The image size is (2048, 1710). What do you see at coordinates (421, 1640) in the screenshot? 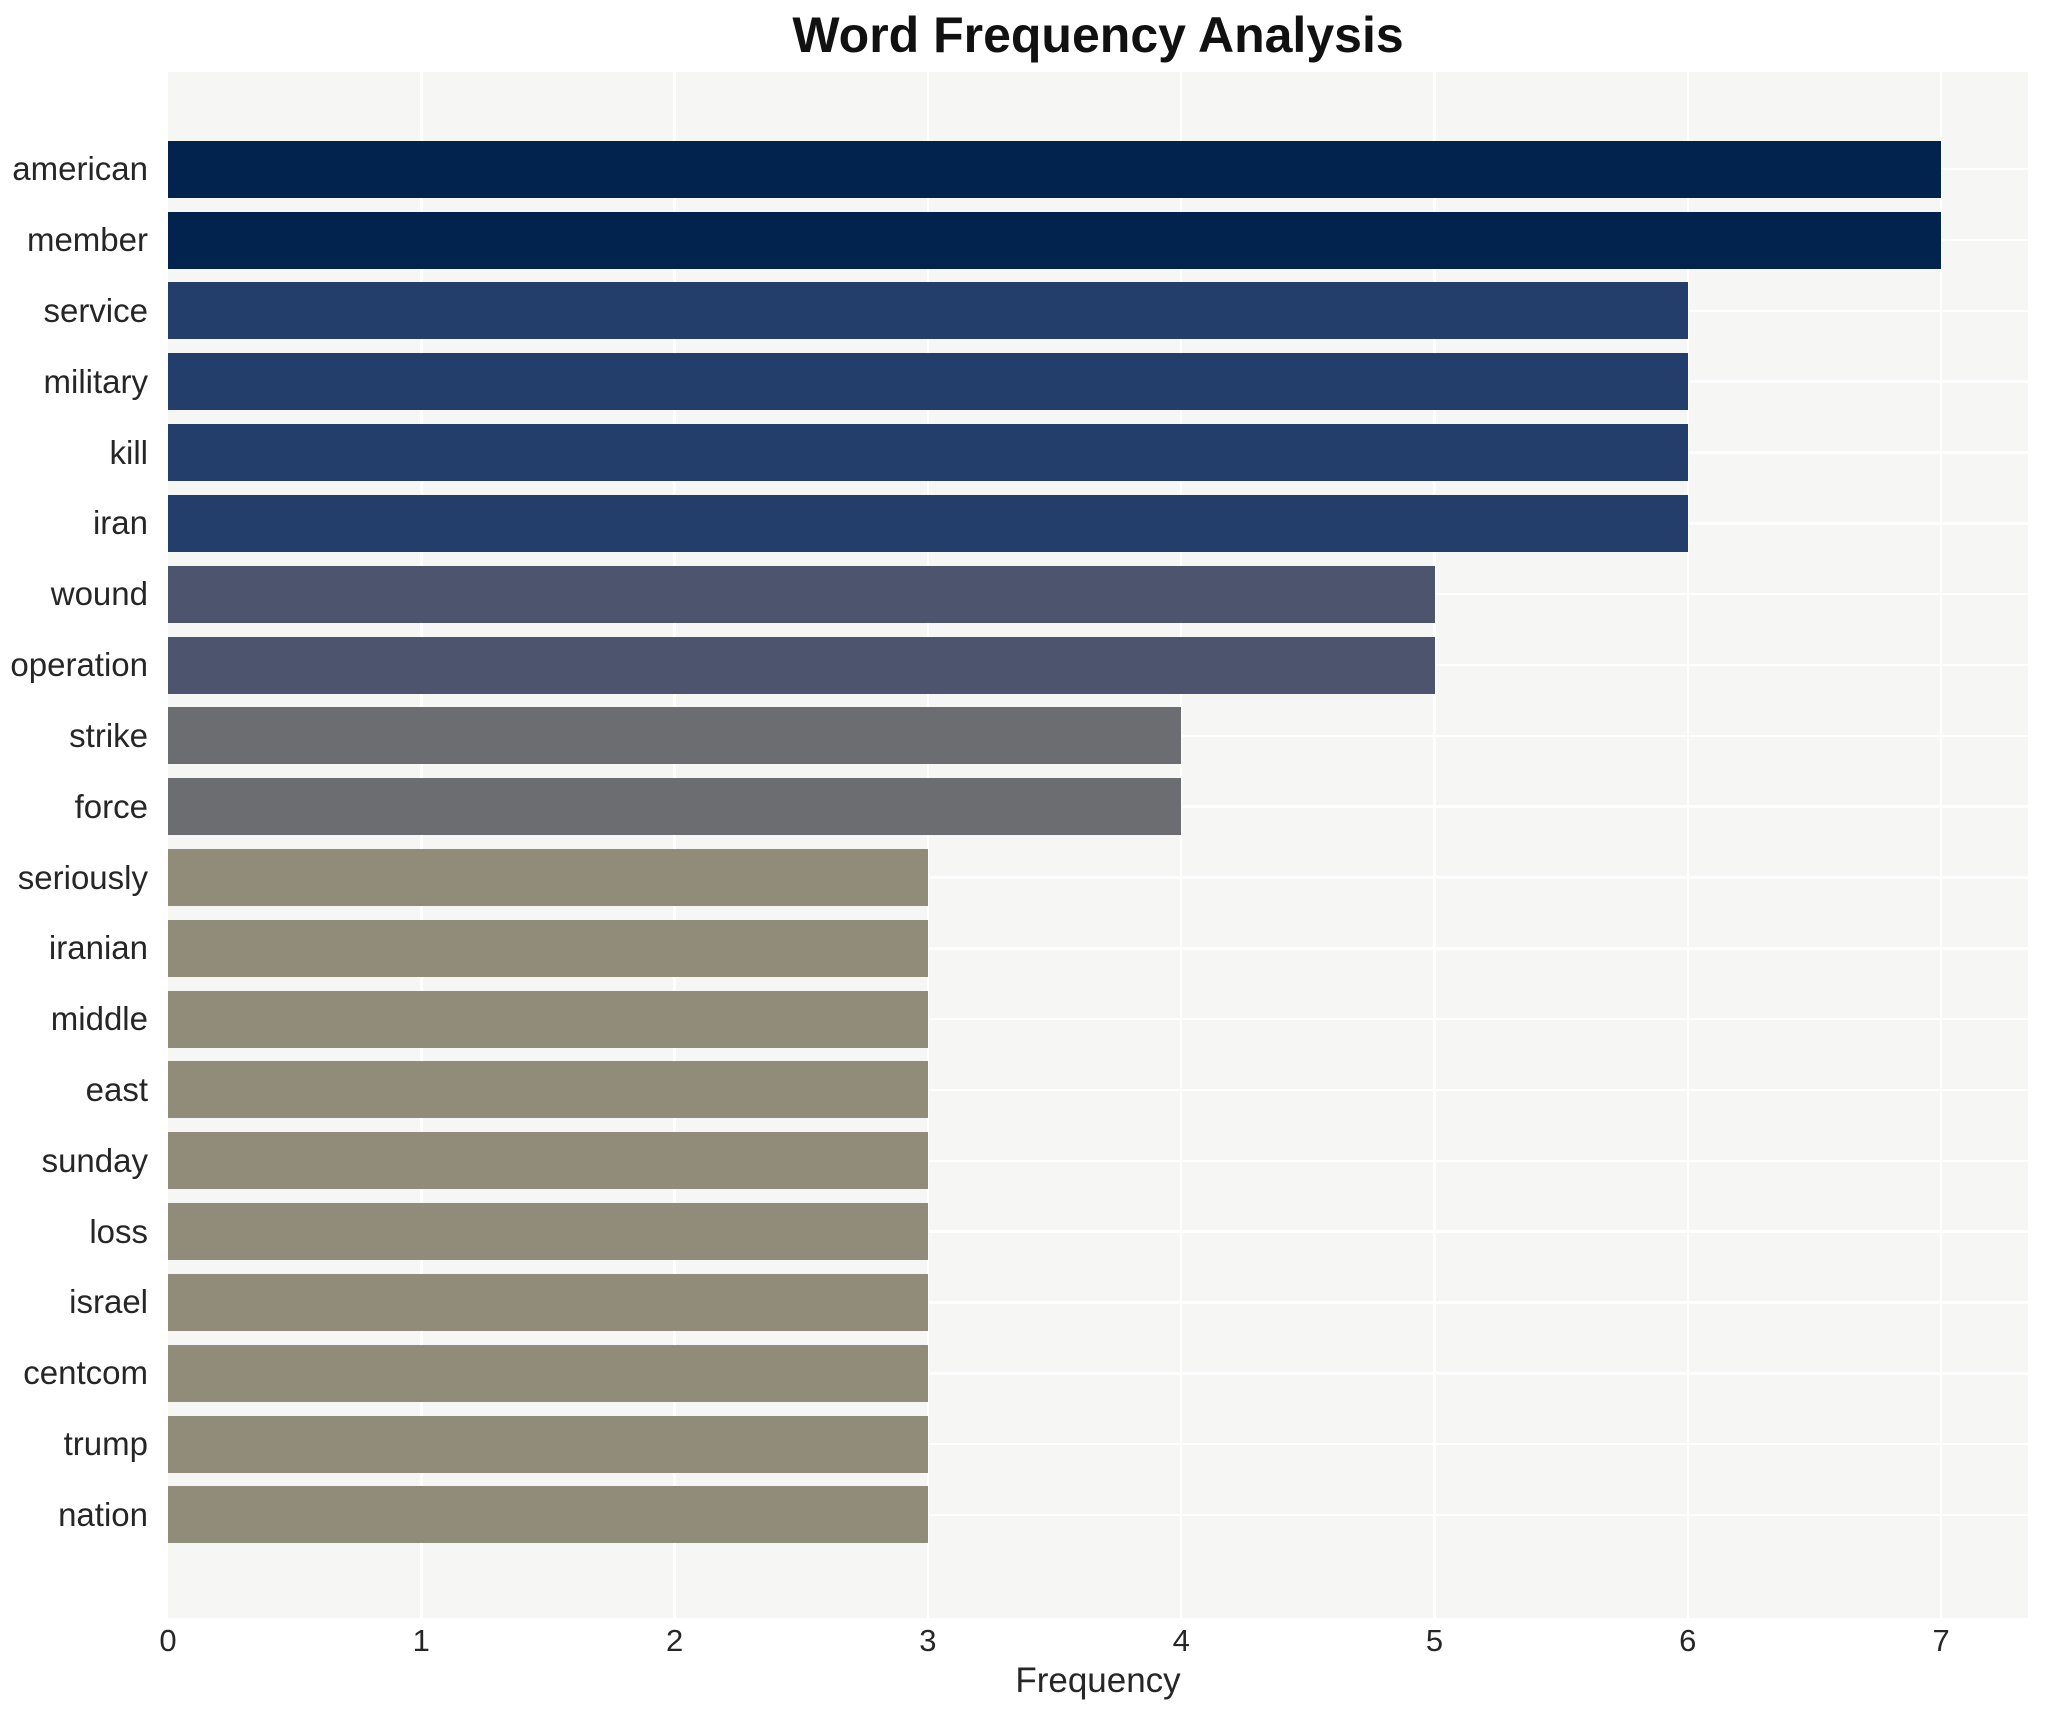
I see `x-axis-tick-label-1: 1` at bounding box center [421, 1640].